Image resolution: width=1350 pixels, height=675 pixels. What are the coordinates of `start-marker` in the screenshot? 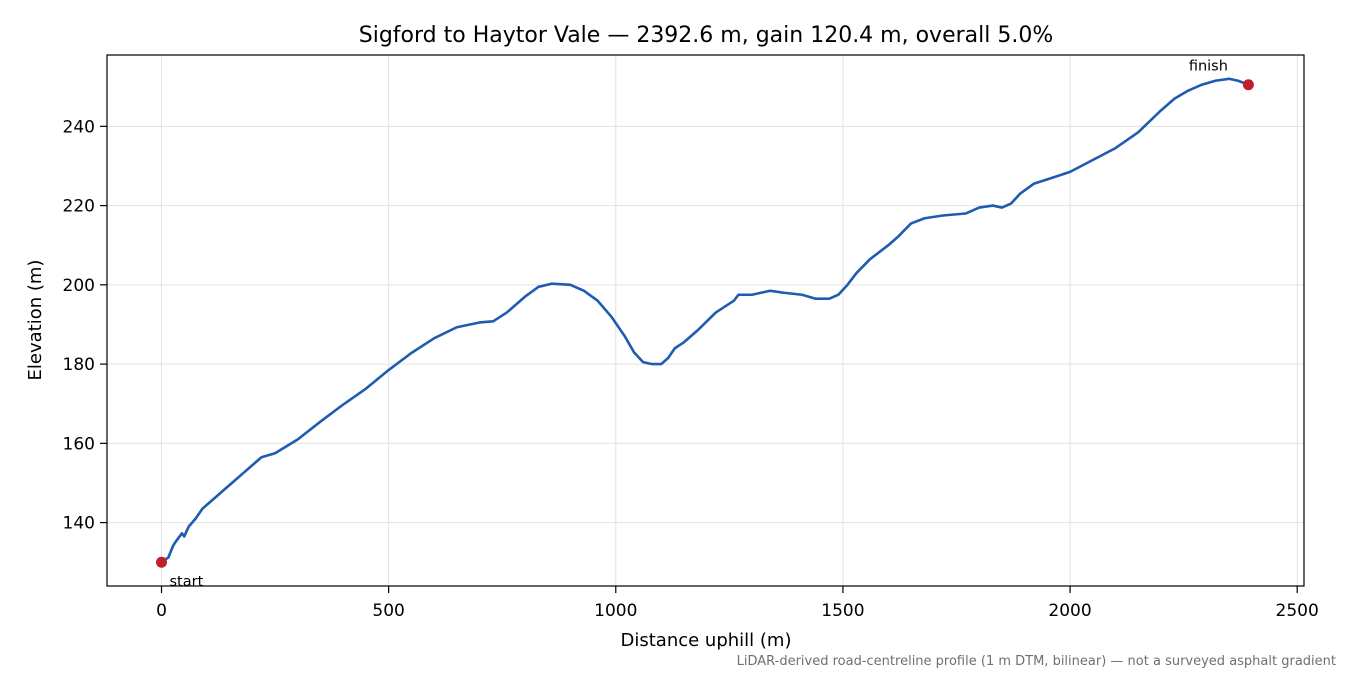 It's located at (162, 562).